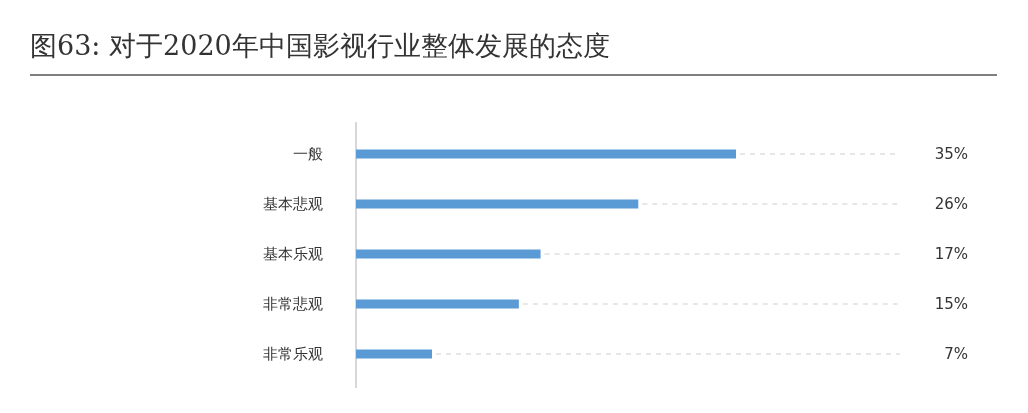 This screenshot has width=1028, height=413. What do you see at coordinates (951, 254) in the screenshot?
I see `data-label: 17%` at bounding box center [951, 254].